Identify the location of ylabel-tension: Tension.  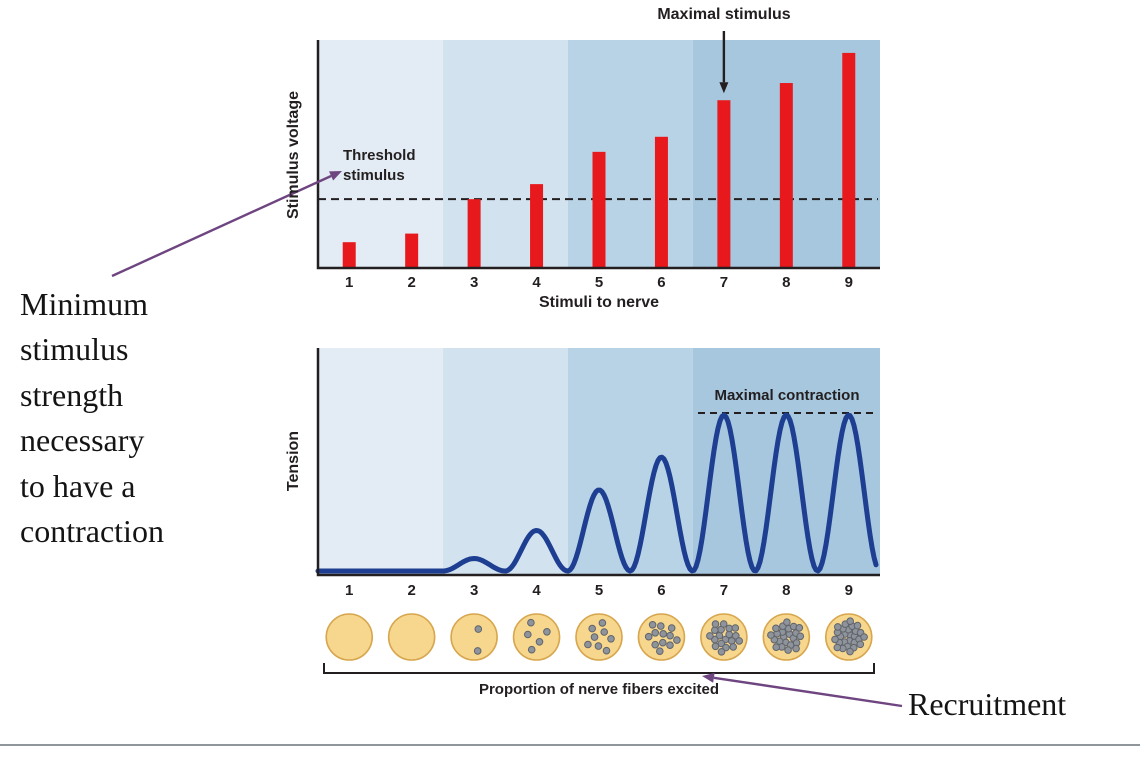
(293, 461).